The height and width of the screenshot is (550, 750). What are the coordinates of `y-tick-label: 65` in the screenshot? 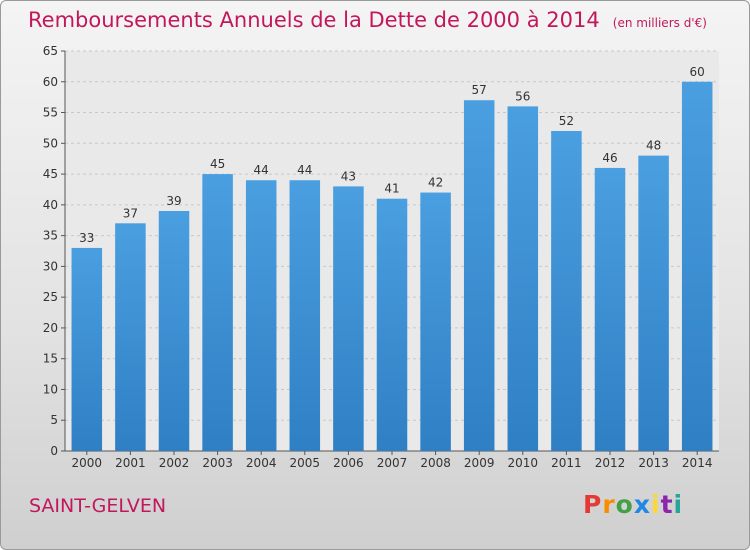 It's located at (50, 51).